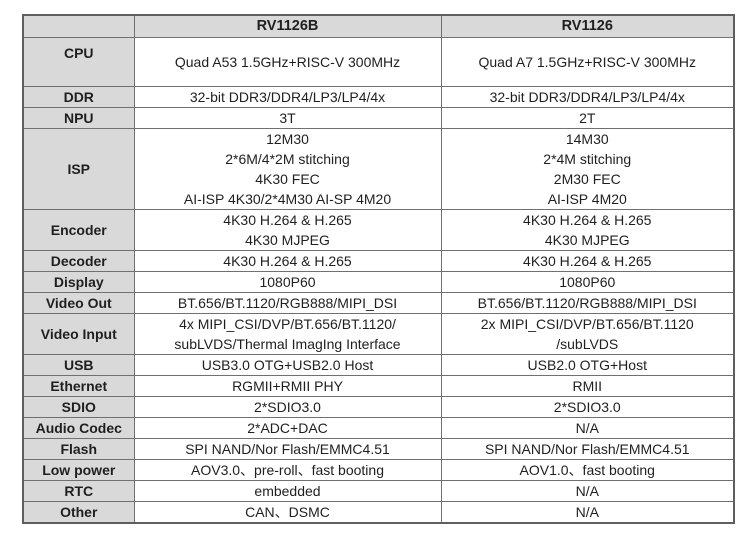 The image size is (755, 544). I want to click on row-label-usb: USB, so click(78, 364).